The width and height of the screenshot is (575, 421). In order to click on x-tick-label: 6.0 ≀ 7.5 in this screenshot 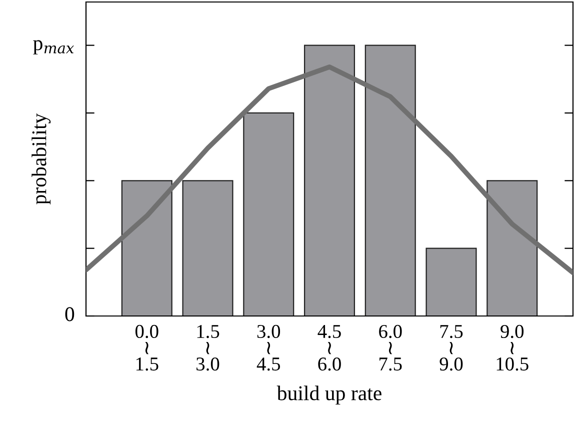, I will do `click(390, 347)`.